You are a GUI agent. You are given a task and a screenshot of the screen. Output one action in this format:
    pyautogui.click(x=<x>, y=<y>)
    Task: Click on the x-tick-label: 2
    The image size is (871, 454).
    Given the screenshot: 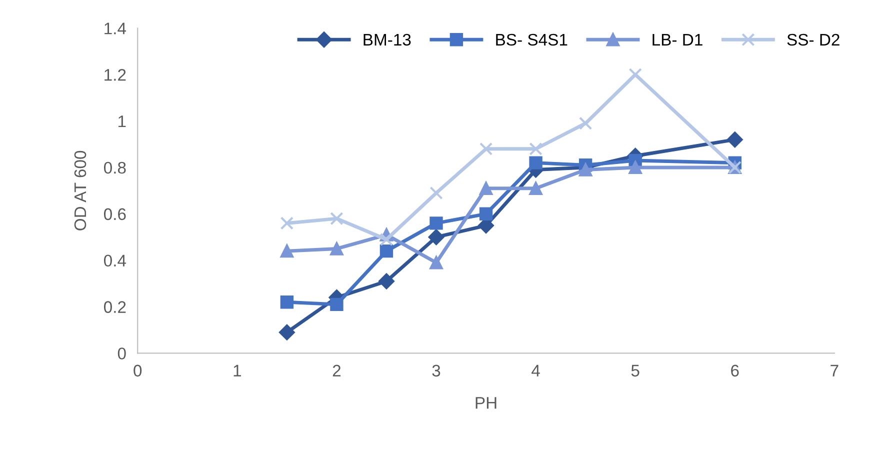 What is the action you would take?
    pyautogui.click(x=336, y=370)
    